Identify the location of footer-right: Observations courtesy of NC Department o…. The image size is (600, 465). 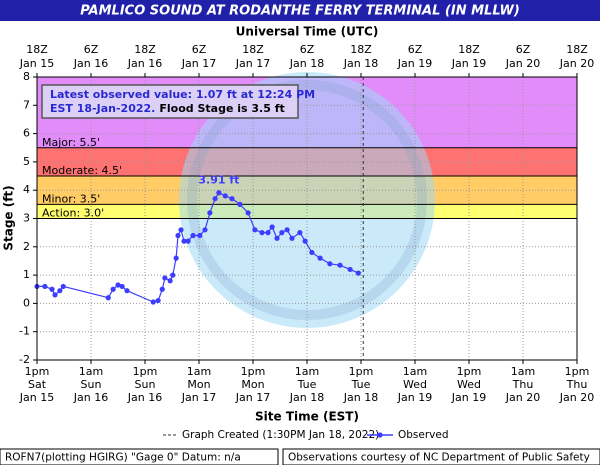
(439, 458).